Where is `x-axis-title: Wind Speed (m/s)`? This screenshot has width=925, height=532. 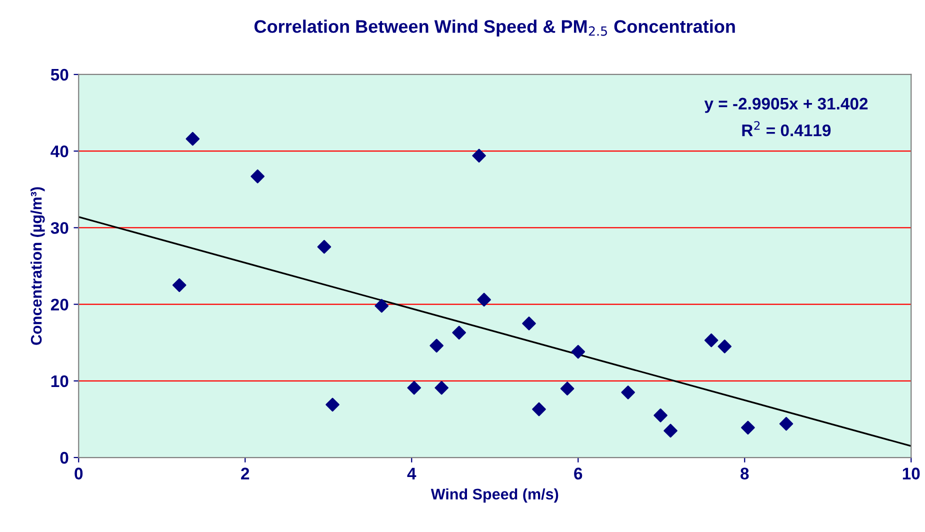
x-axis-title: Wind Speed (m/s) is located at coordinates (494, 495).